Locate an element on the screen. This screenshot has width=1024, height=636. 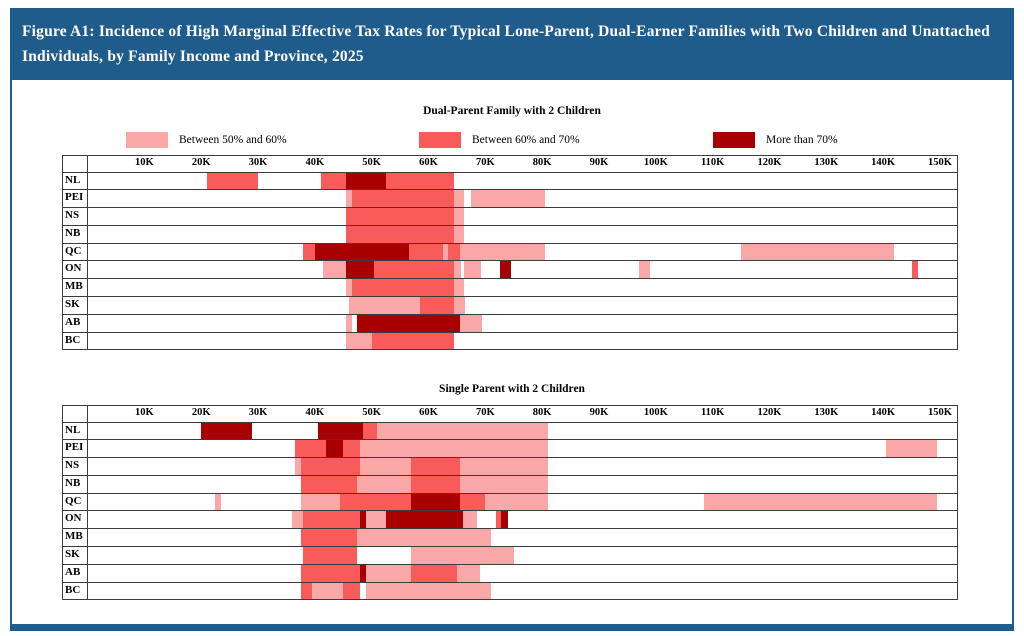
legend-label: More than 70% is located at coordinates (802, 140).